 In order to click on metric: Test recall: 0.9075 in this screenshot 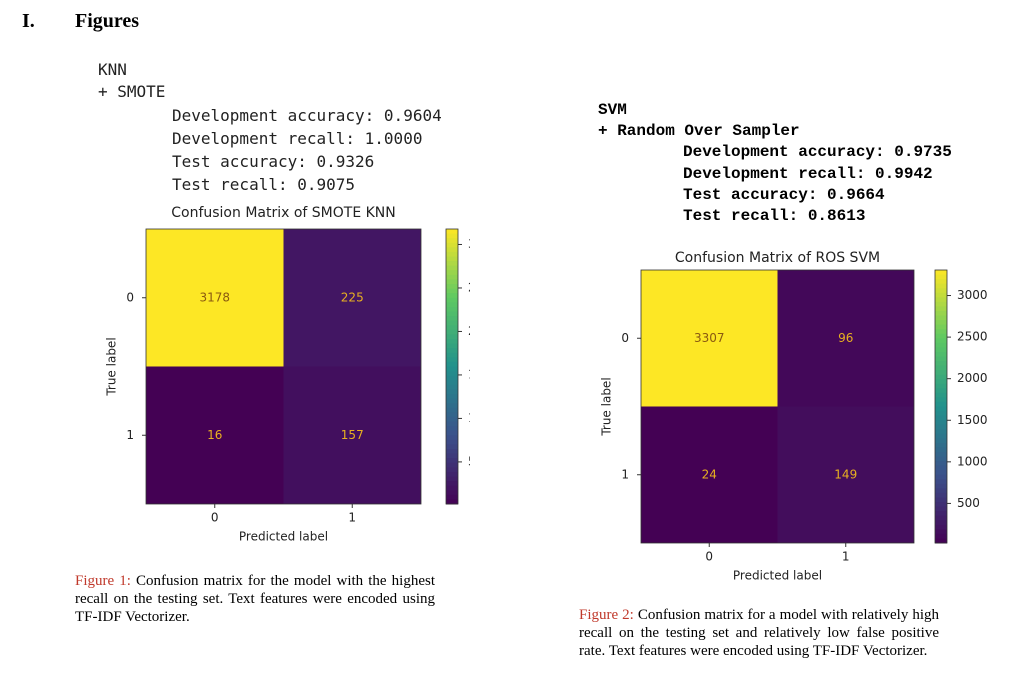, I will do `click(264, 184)`.